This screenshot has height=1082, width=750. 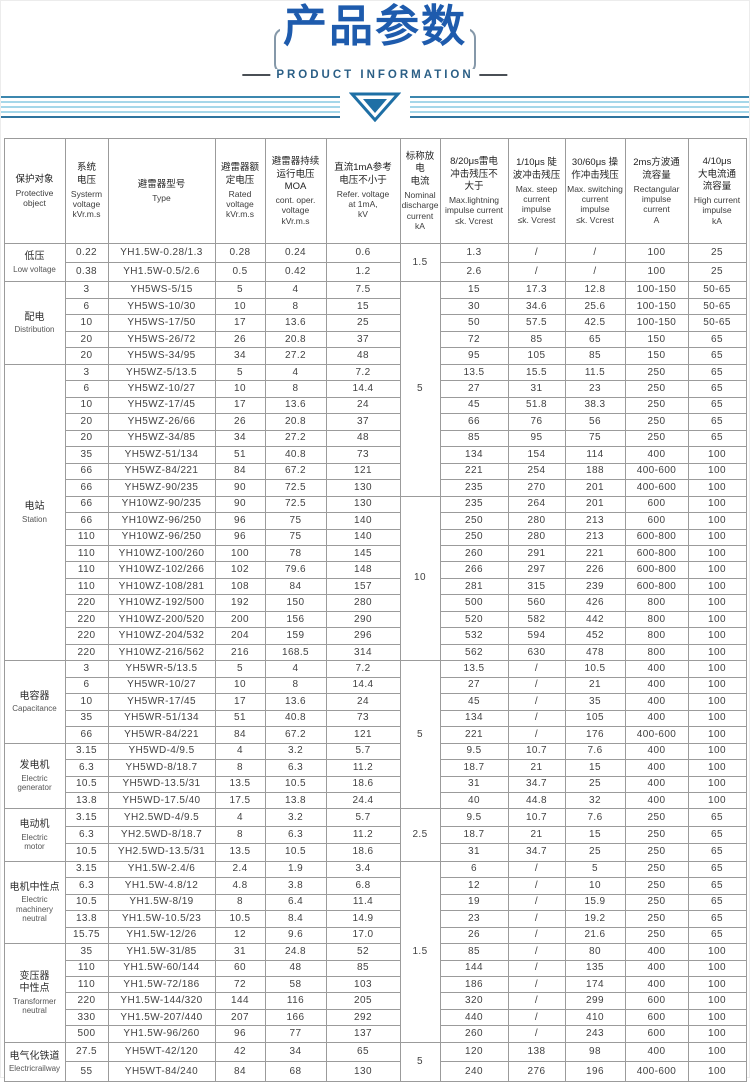 I want to click on cell: 8, so click(x=295, y=306).